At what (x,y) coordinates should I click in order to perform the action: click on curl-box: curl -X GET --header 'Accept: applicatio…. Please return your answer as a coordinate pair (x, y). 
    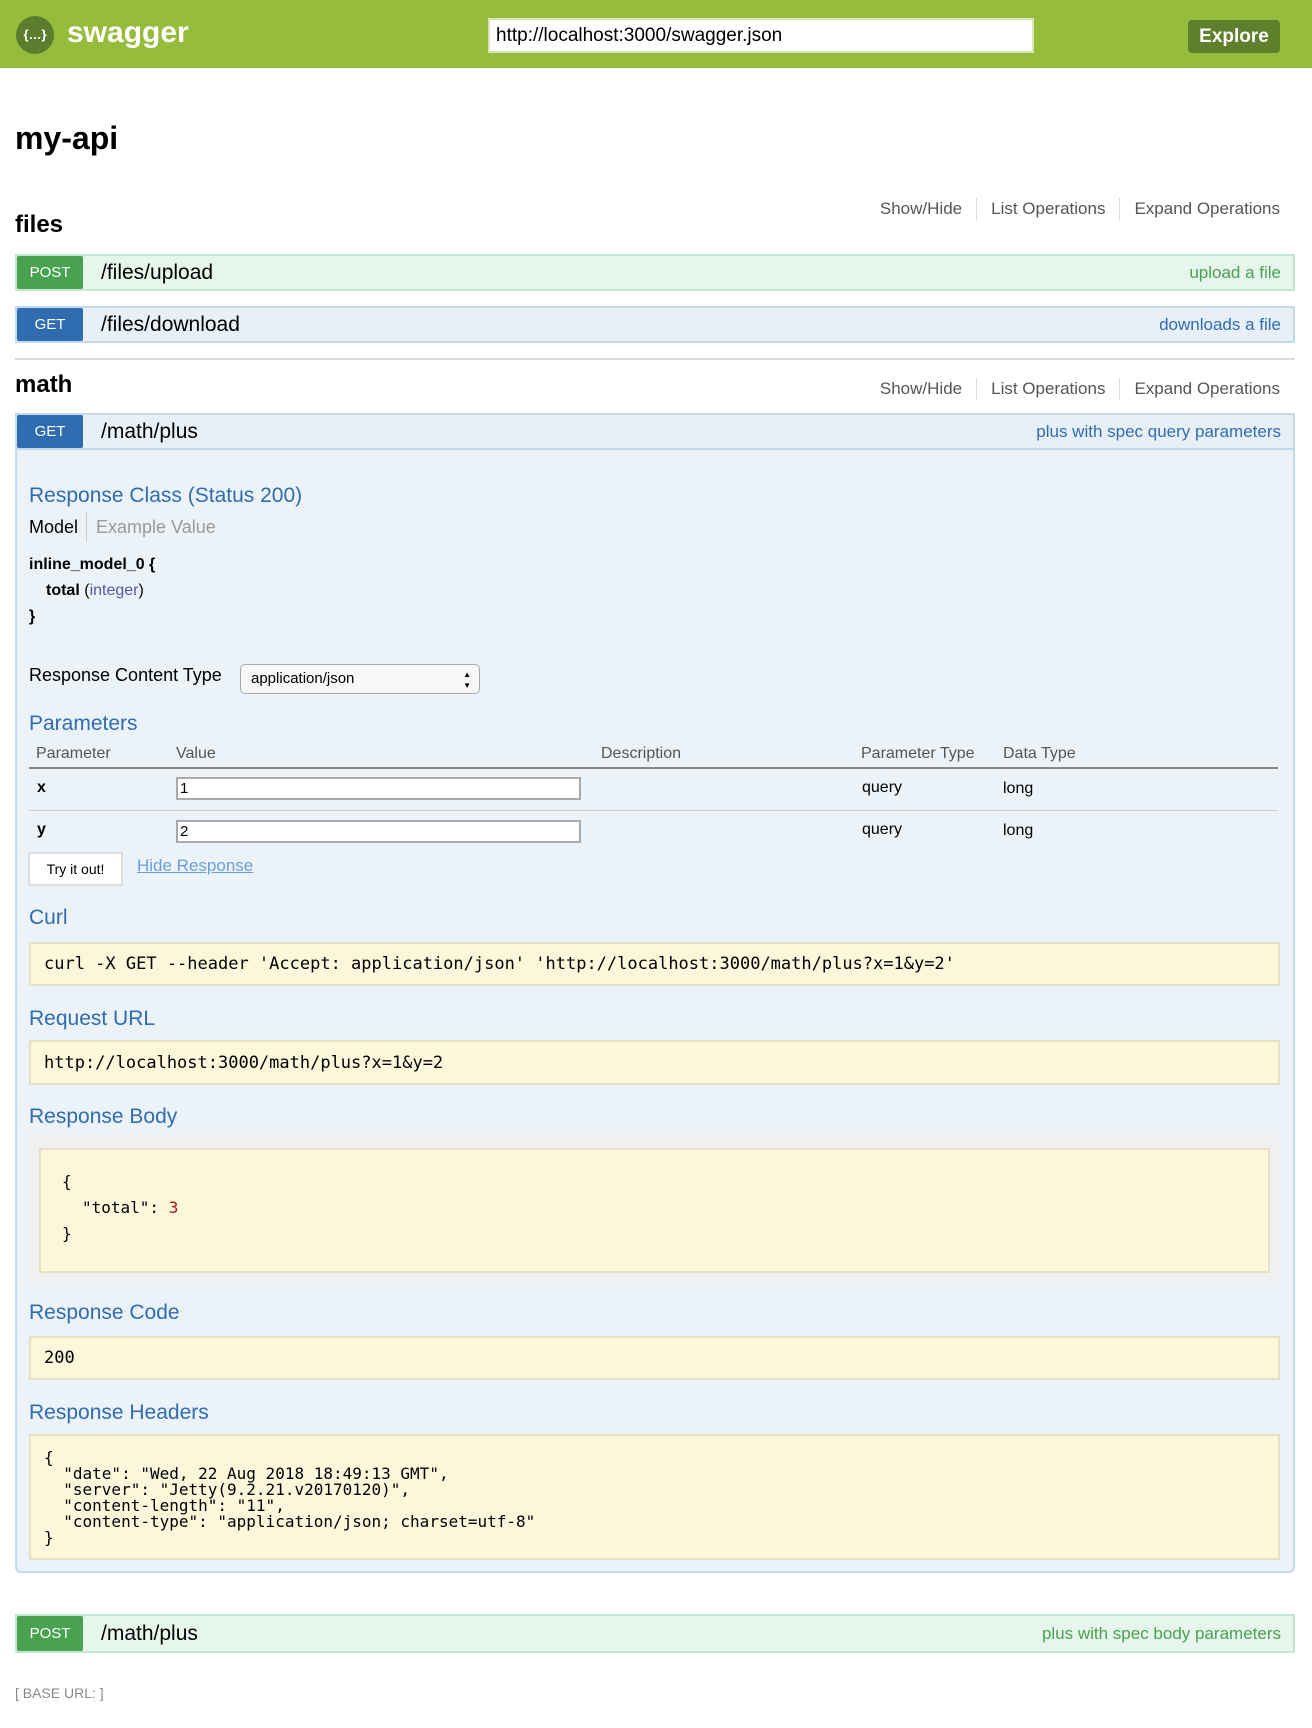
    Looking at the image, I should click on (654, 964).